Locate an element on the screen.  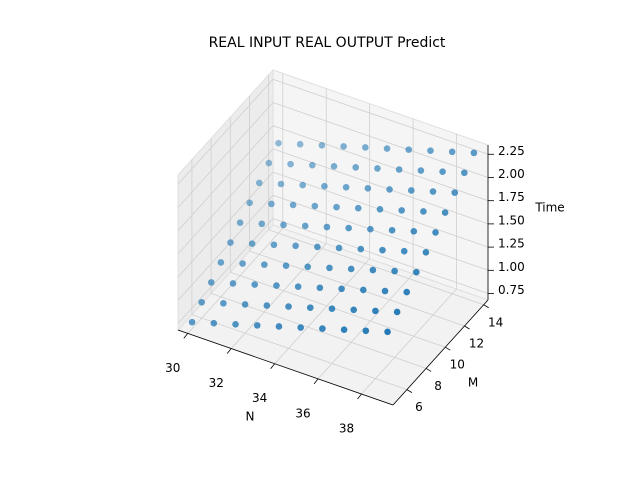
x-axis-label: N is located at coordinates (250, 417).